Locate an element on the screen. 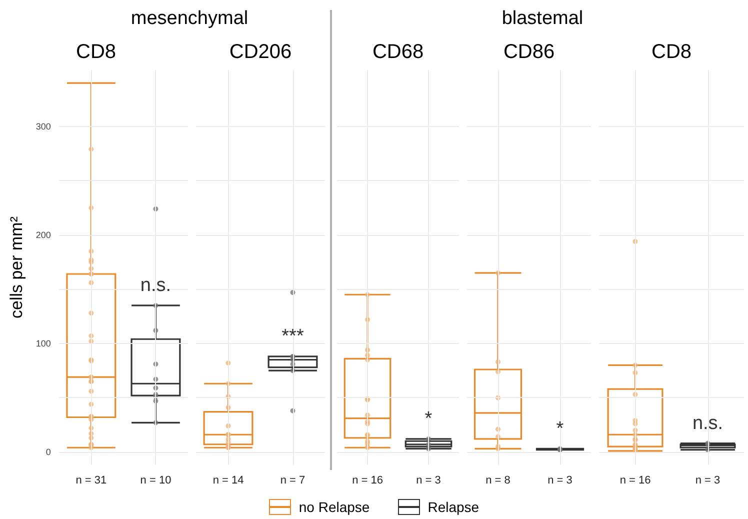  chart-title: CD86 is located at coordinates (529, 52).